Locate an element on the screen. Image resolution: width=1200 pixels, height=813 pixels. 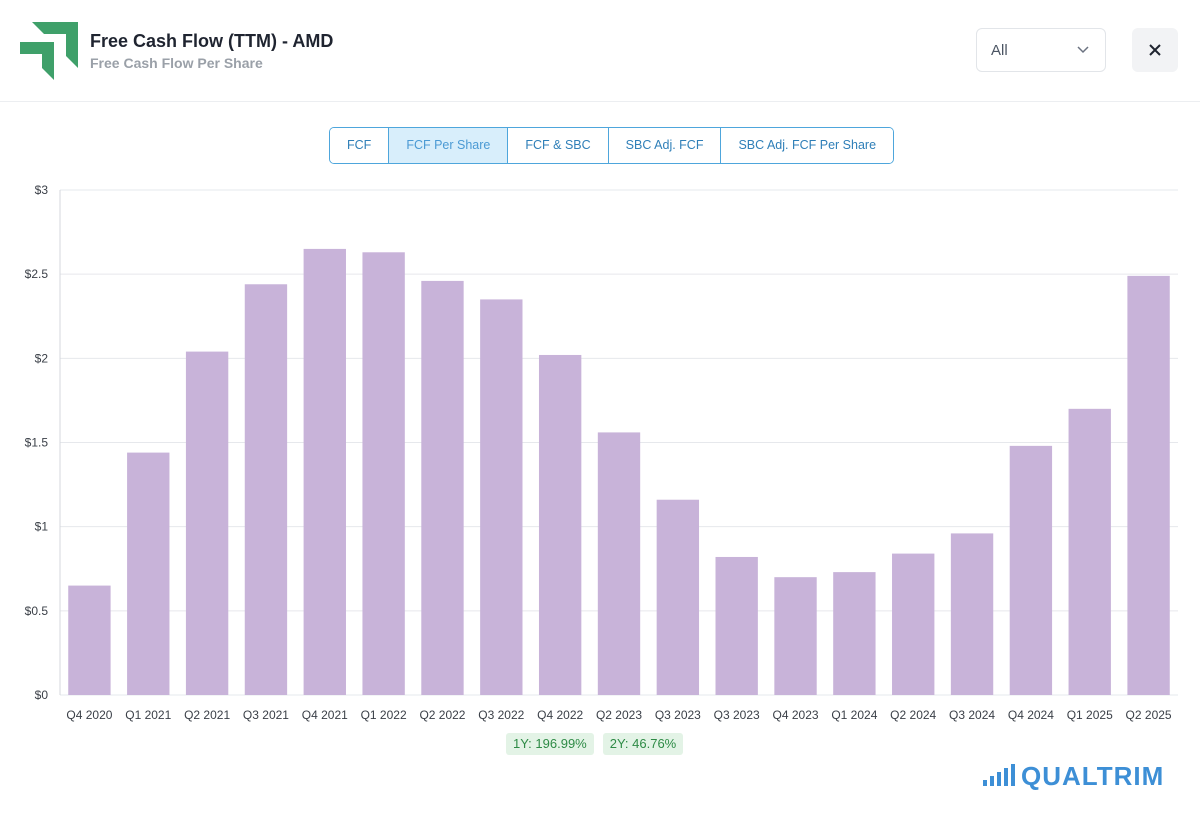
x-tick-label: Q4 2021 is located at coordinates (325, 715).